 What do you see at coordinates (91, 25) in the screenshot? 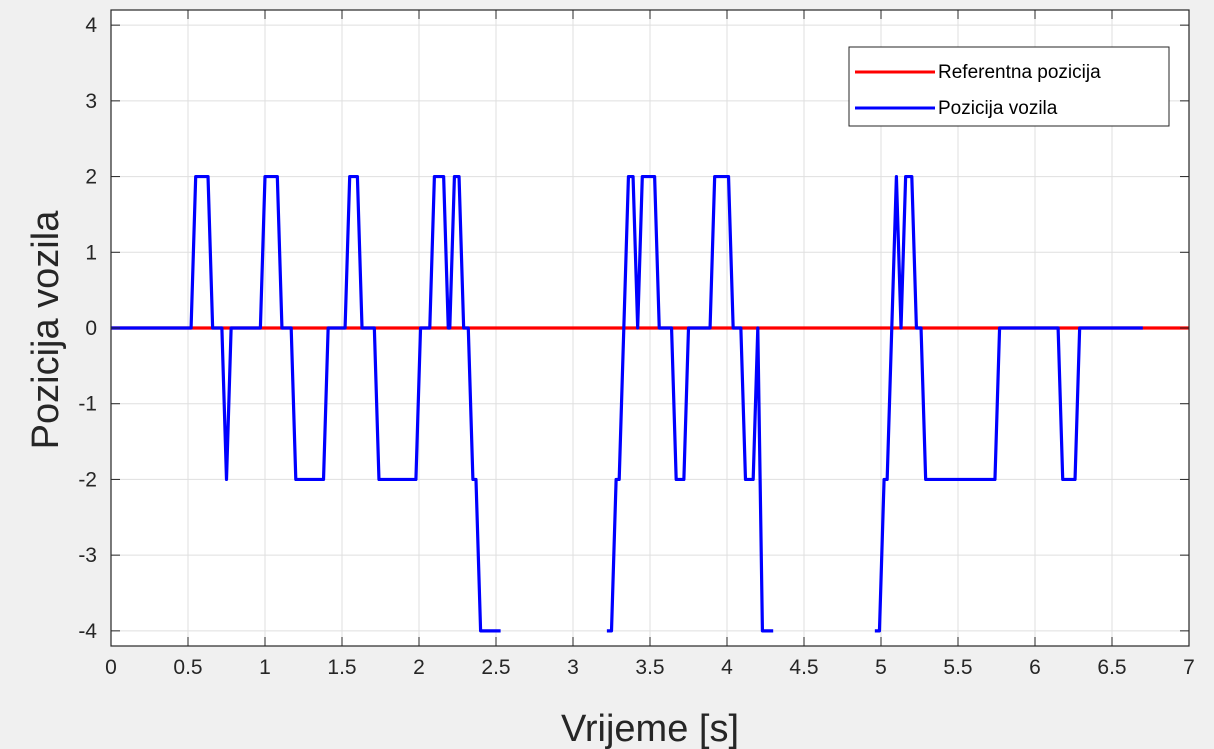
I see `y-tick-label: 4` at bounding box center [91, 25].